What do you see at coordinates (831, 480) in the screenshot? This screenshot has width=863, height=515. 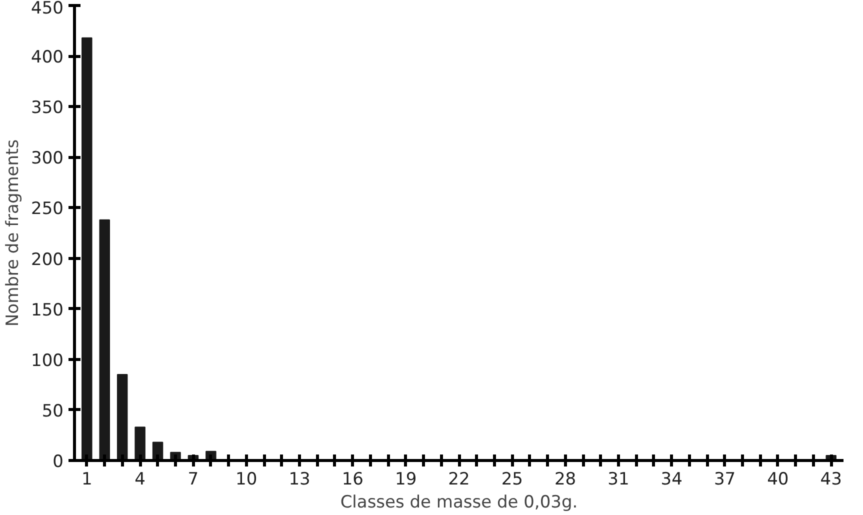 I see `x-tick-label: 43` at bounding box center [831, 480].